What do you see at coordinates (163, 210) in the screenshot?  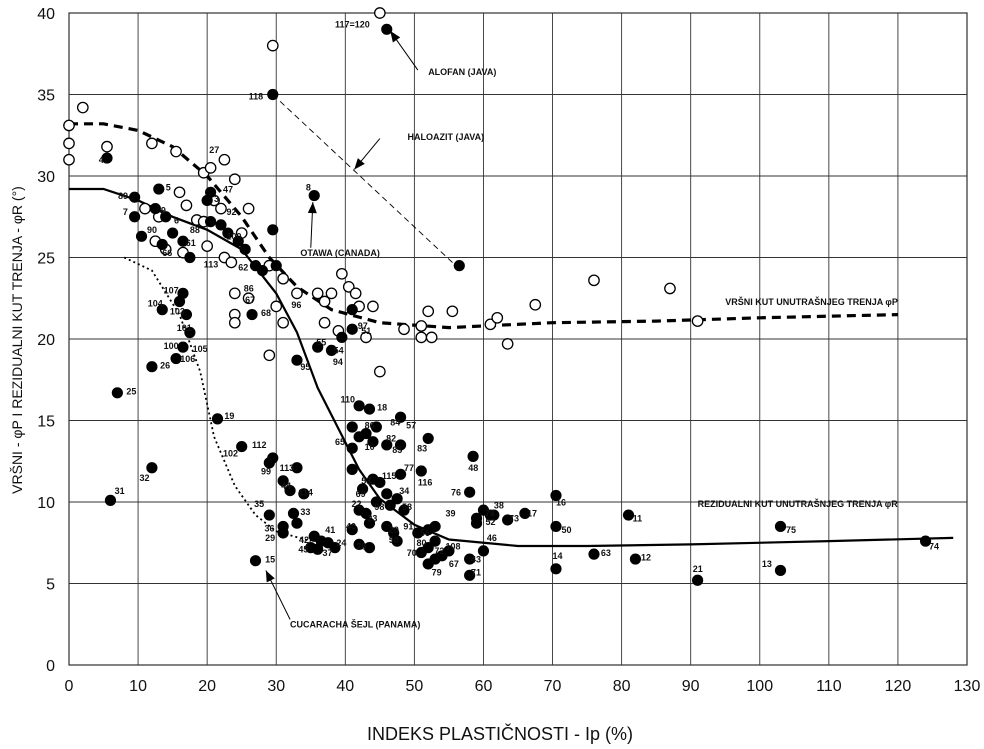 I see `point-label: 9` at bounding box center [163, 210].